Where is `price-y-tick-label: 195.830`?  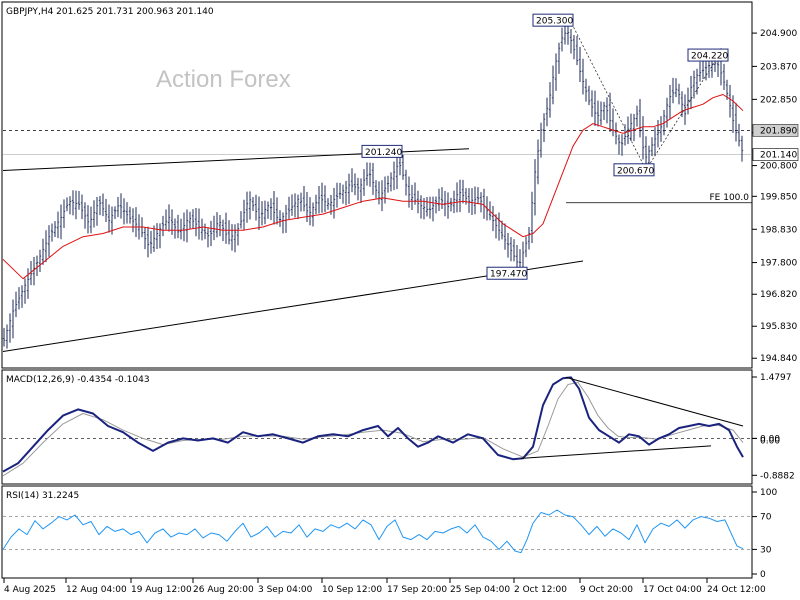
price-y-tick-label: 195.830 is located at coordinates (778, 327).